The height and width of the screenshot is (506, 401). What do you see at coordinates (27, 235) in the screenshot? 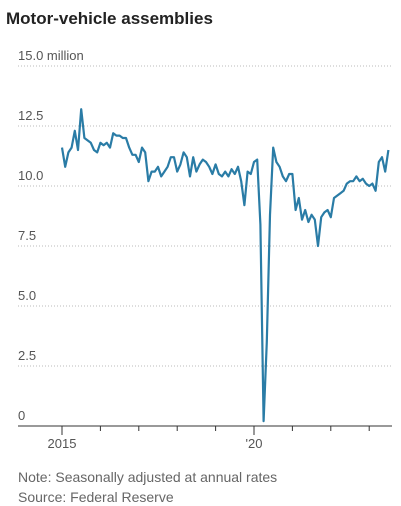
I see `y-tick-label: 7.5` at bounding box center [27, 235].